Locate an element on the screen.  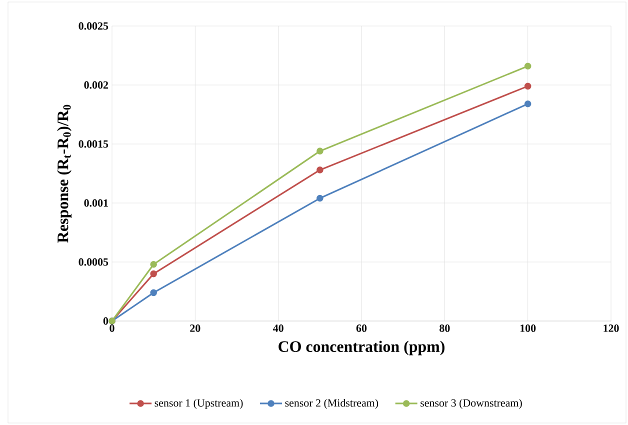
legend-label: sensor 2 (Midstream) is located at coordinates (331, 403).